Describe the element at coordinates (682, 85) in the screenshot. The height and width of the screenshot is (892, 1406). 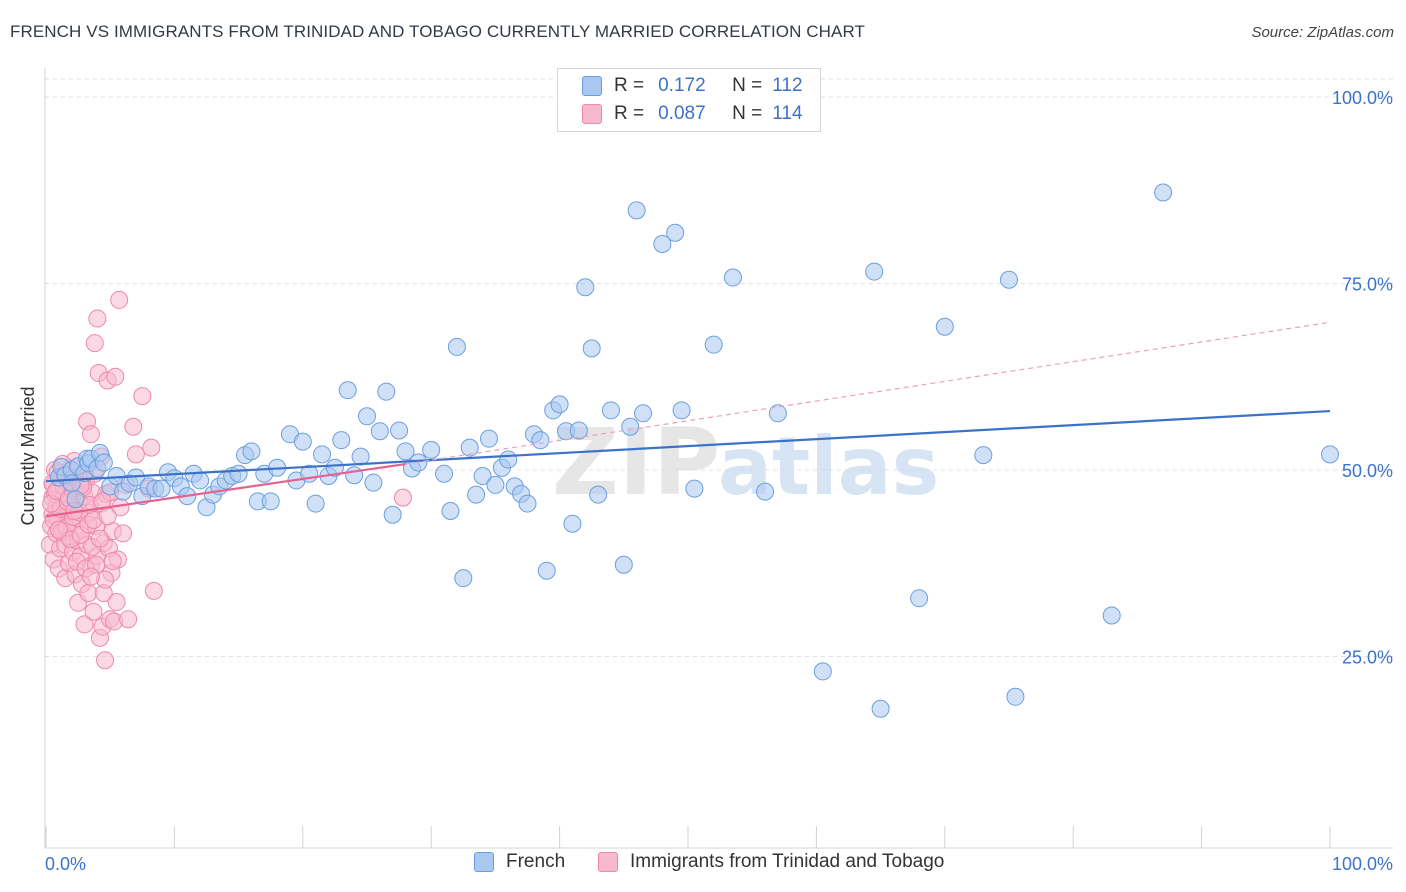
I see `legend-r-value: 0.172` at that location.